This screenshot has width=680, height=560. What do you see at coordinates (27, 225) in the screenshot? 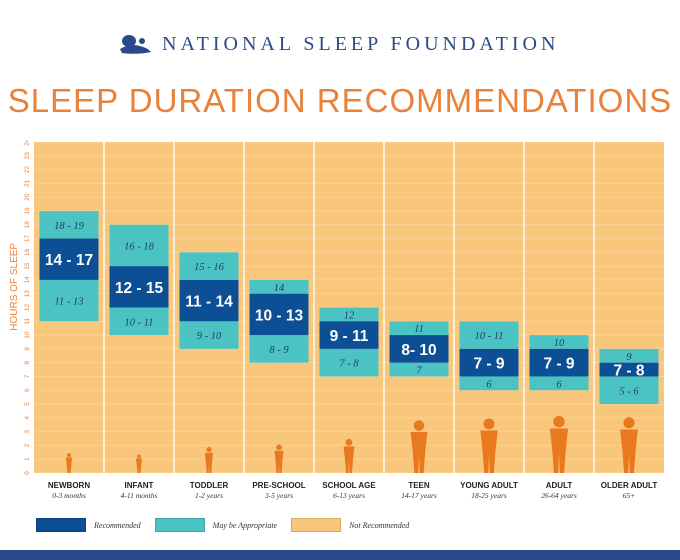
I see `y-tick-label: 18` at bounding box center [27, 225].